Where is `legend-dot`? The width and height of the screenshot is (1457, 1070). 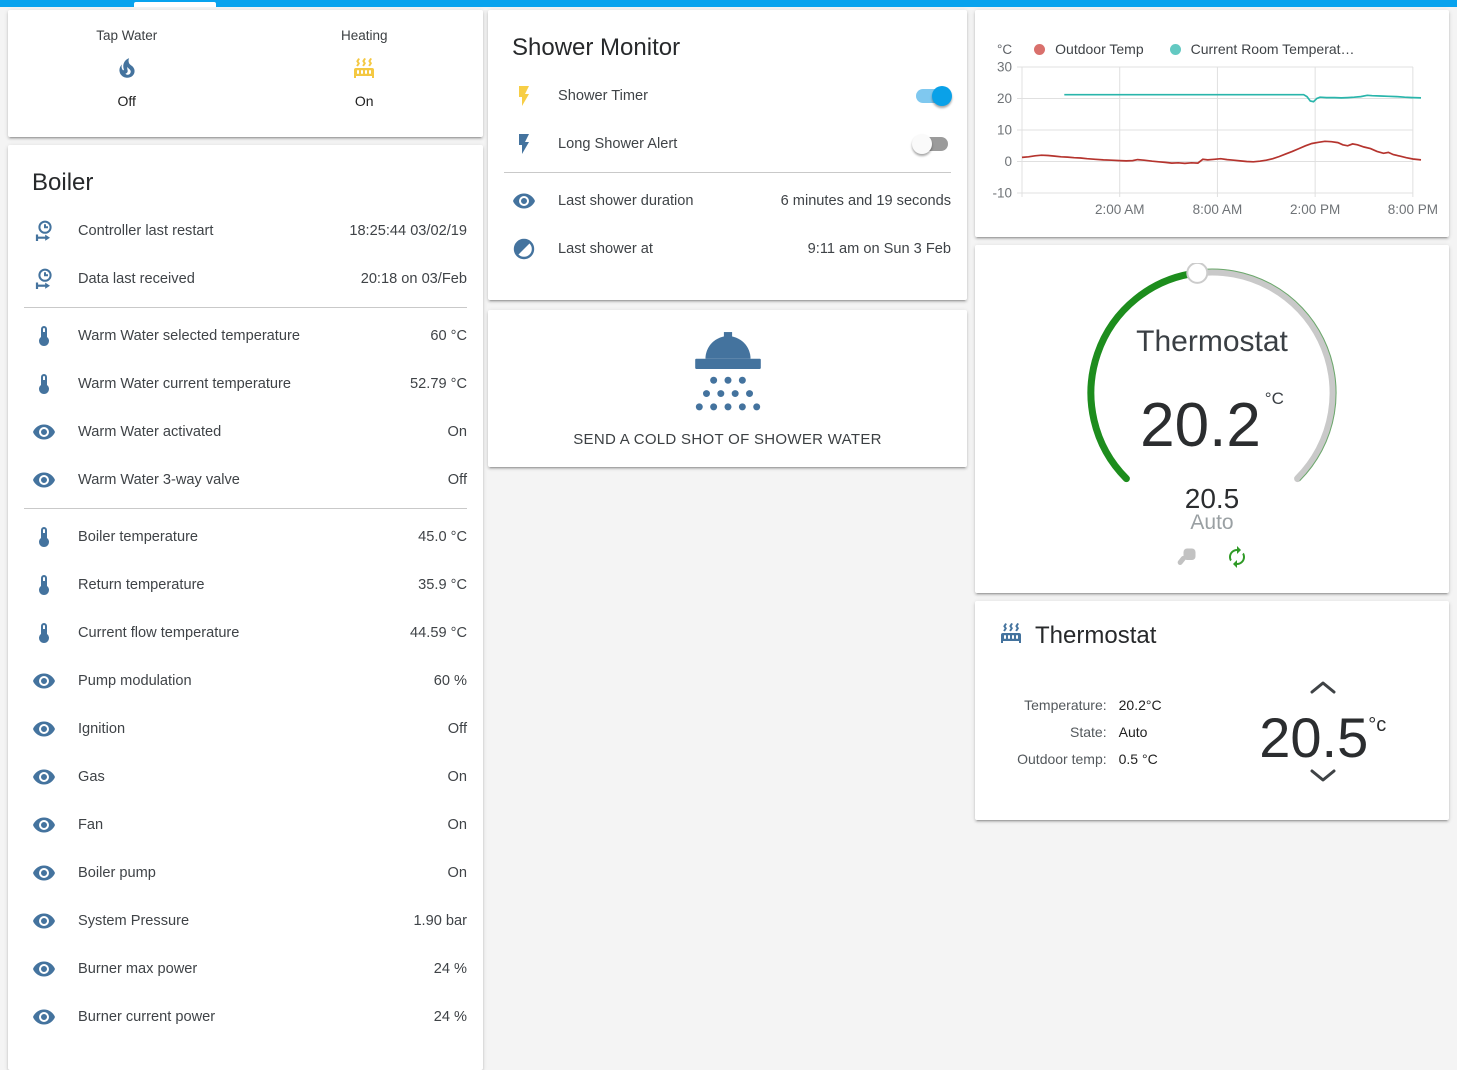 legend-dot is located at coordinates (1175, 49).